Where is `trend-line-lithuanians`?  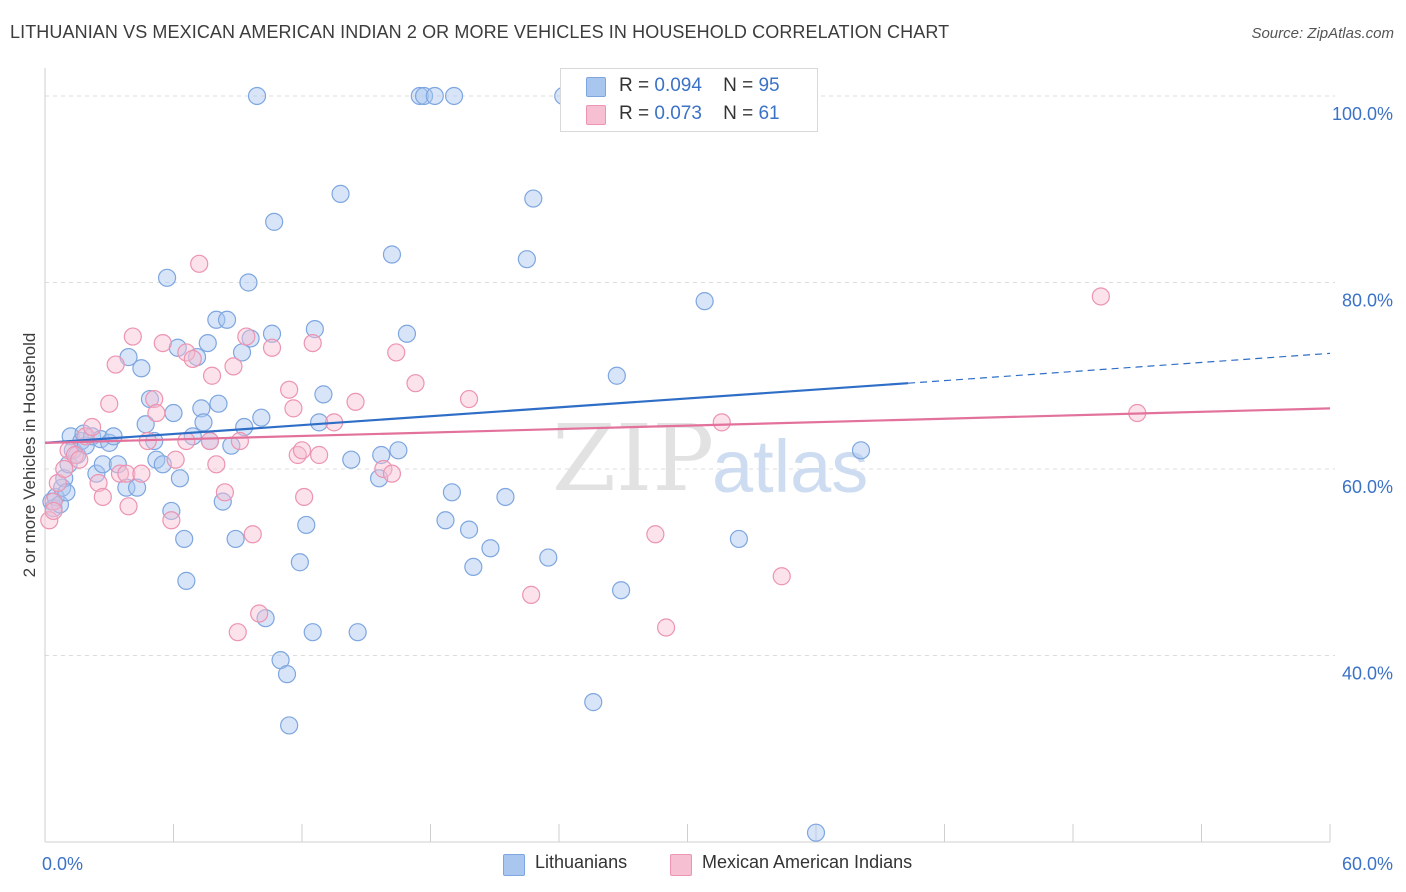
trend-line-lithuanians is located at coordinates (476, 413).